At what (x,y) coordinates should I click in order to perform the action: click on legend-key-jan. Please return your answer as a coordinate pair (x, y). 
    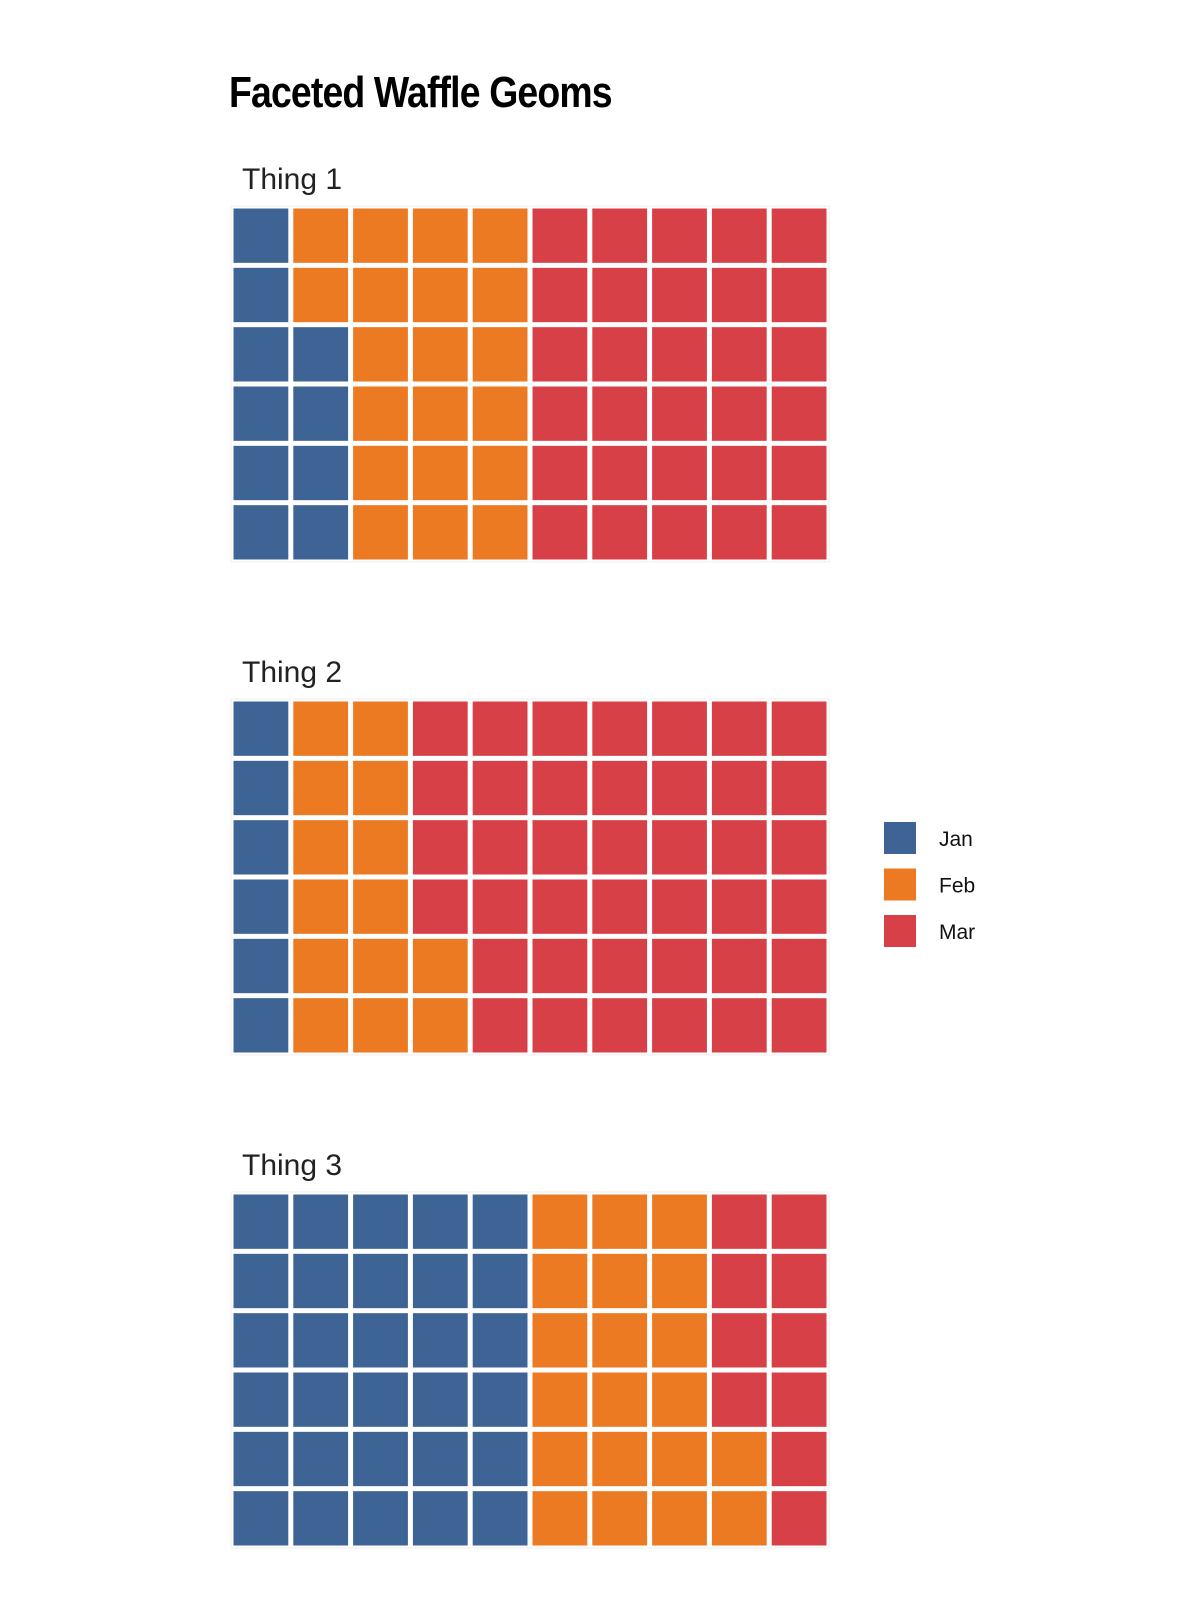
    Looking at the image, I should click on (900, 838).